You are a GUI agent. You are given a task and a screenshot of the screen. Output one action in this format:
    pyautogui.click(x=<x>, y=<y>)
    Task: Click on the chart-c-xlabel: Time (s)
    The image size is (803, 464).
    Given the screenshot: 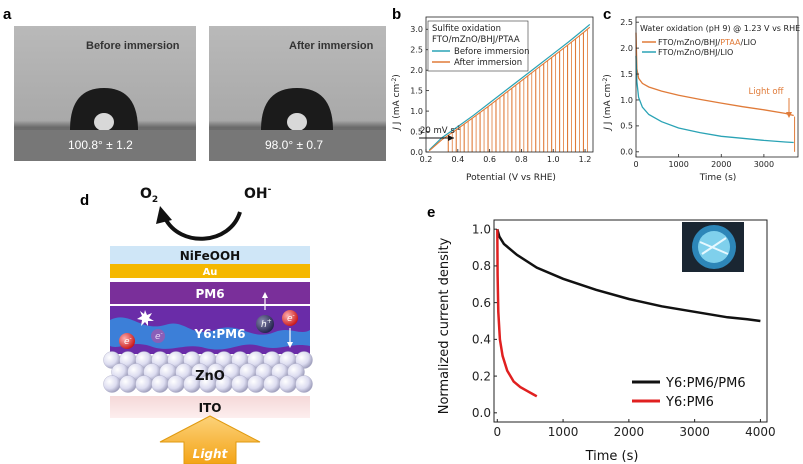 What is the action you would take?
    pyautogui.click(x=718, y=178)
    